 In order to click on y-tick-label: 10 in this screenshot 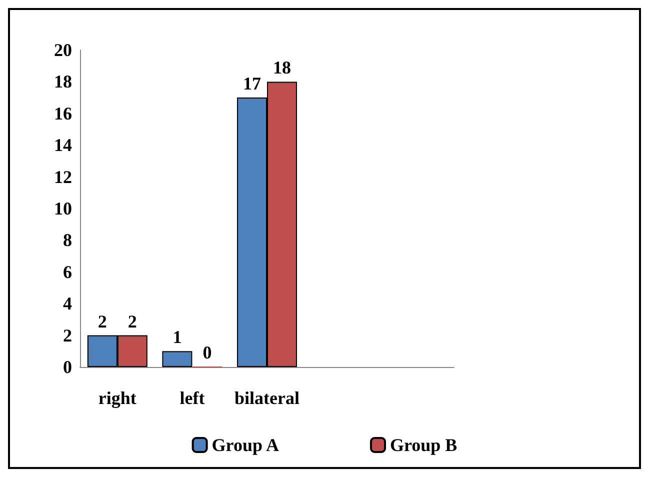, I will do `click(63, 208)`.